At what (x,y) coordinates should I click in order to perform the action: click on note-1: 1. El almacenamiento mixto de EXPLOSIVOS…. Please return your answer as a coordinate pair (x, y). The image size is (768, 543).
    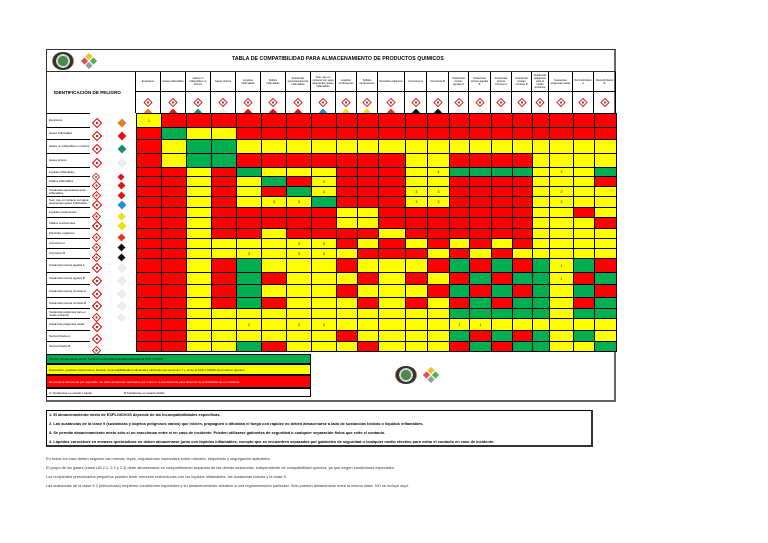
    Looking at the image, I should click on (135, 414).